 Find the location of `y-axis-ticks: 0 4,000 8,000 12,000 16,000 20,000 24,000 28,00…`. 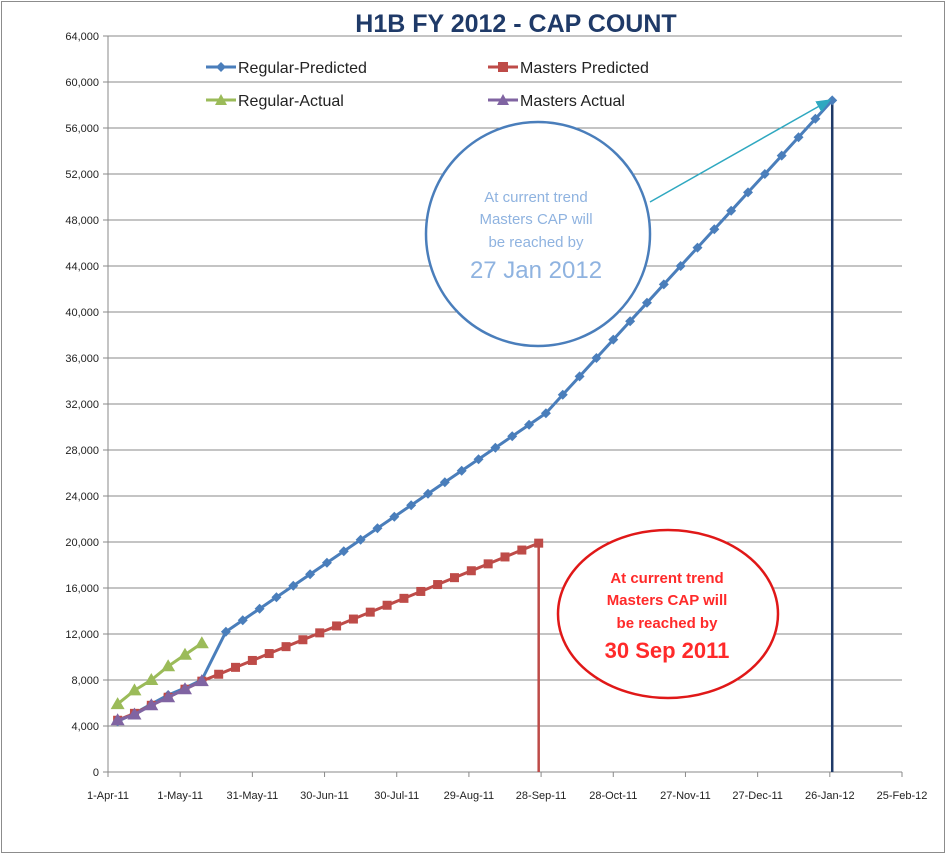

y-axis-ticks: 0 4,000 8,000 12,000 16,000 20,000 24,000 28,00… is located at coordinates (86, 405).